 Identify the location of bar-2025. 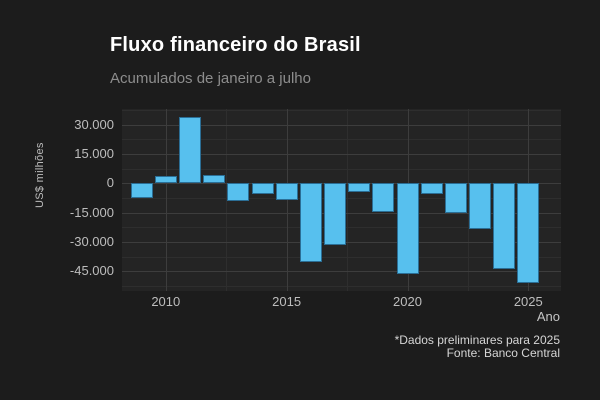
(528, 233).